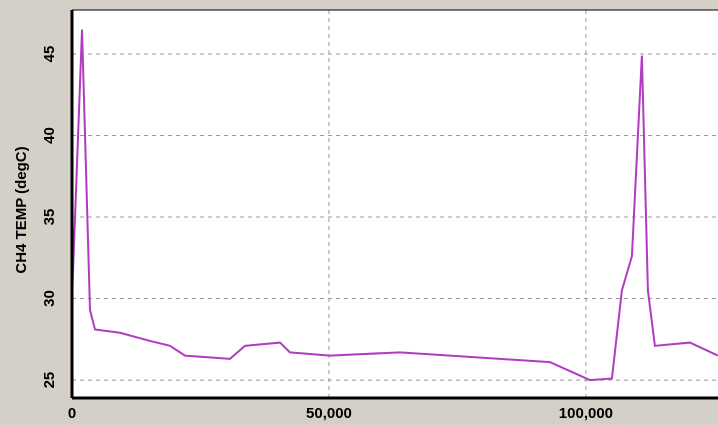 Image resolution: width=718 pixels, height=425 pixels. Describe the element at coordinates (49, 54) in the screenshot. I see `y-tick-label: 45` at that location.